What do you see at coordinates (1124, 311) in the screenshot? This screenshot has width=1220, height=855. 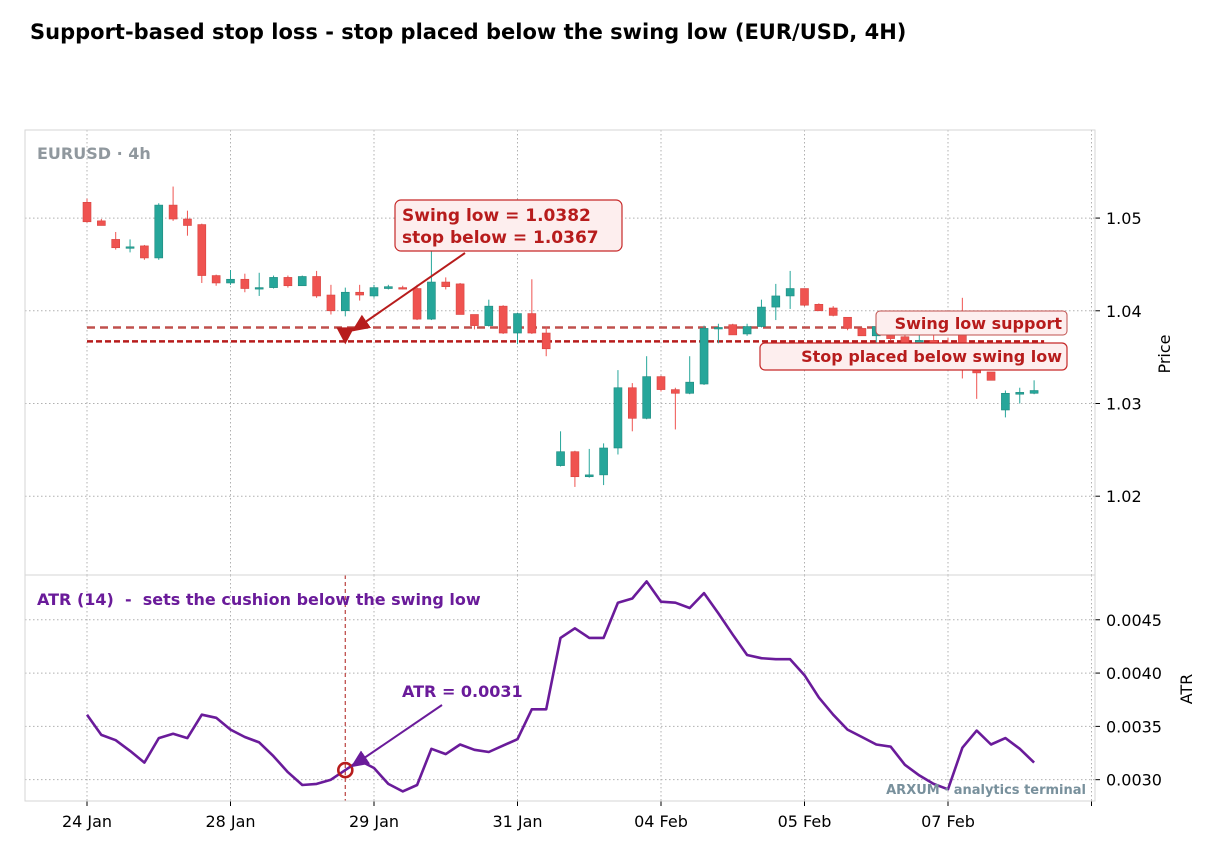 I see `price-y-tick-label: 1.04` at bounding box center [1124, 311].